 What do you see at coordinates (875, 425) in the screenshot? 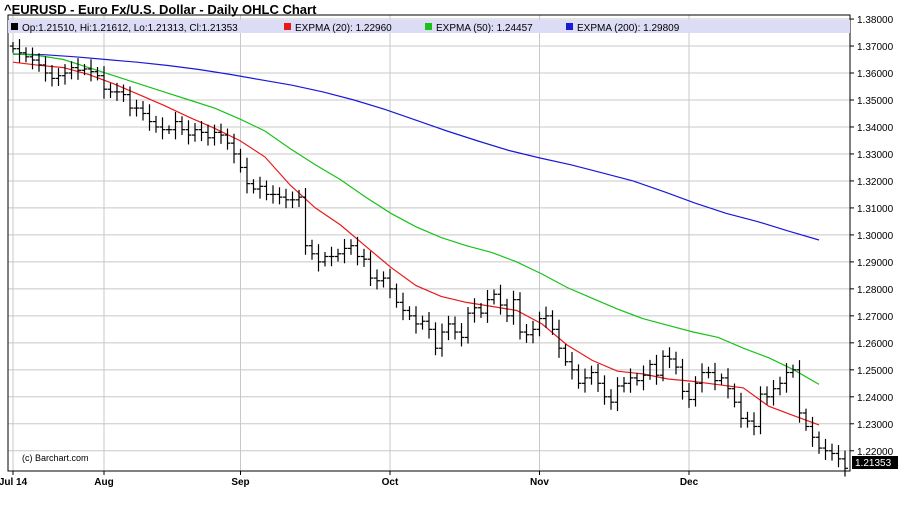
I see `y-tick-label: 1.23000` at bounding box center [875, 425].